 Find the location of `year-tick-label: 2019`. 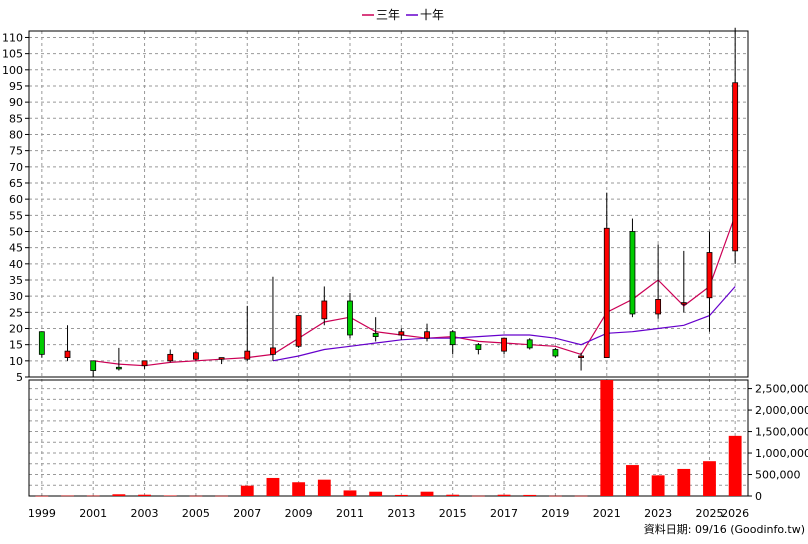

year-tick-label: 2019 is located at coordinates (555, 513).